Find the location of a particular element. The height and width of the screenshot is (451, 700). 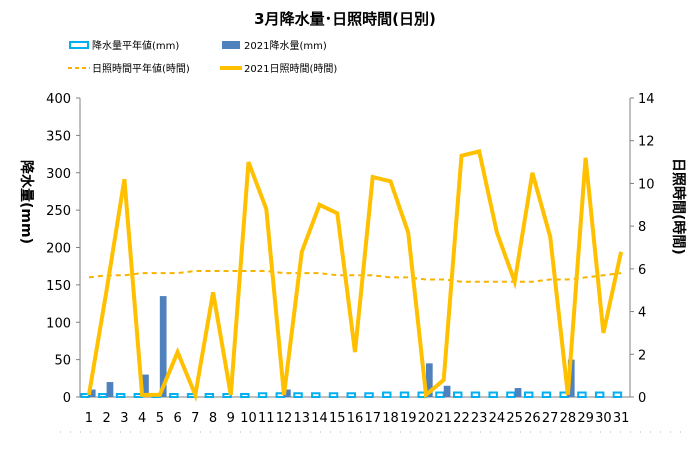

y-left-axis-label: 降水量(mm) is located at coordinates (26, 202).